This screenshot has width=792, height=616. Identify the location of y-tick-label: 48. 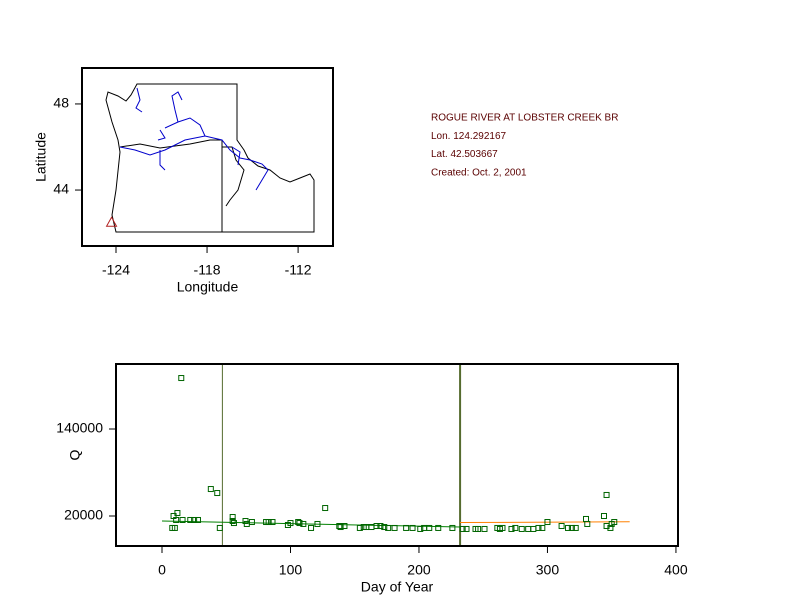
(61, 103).